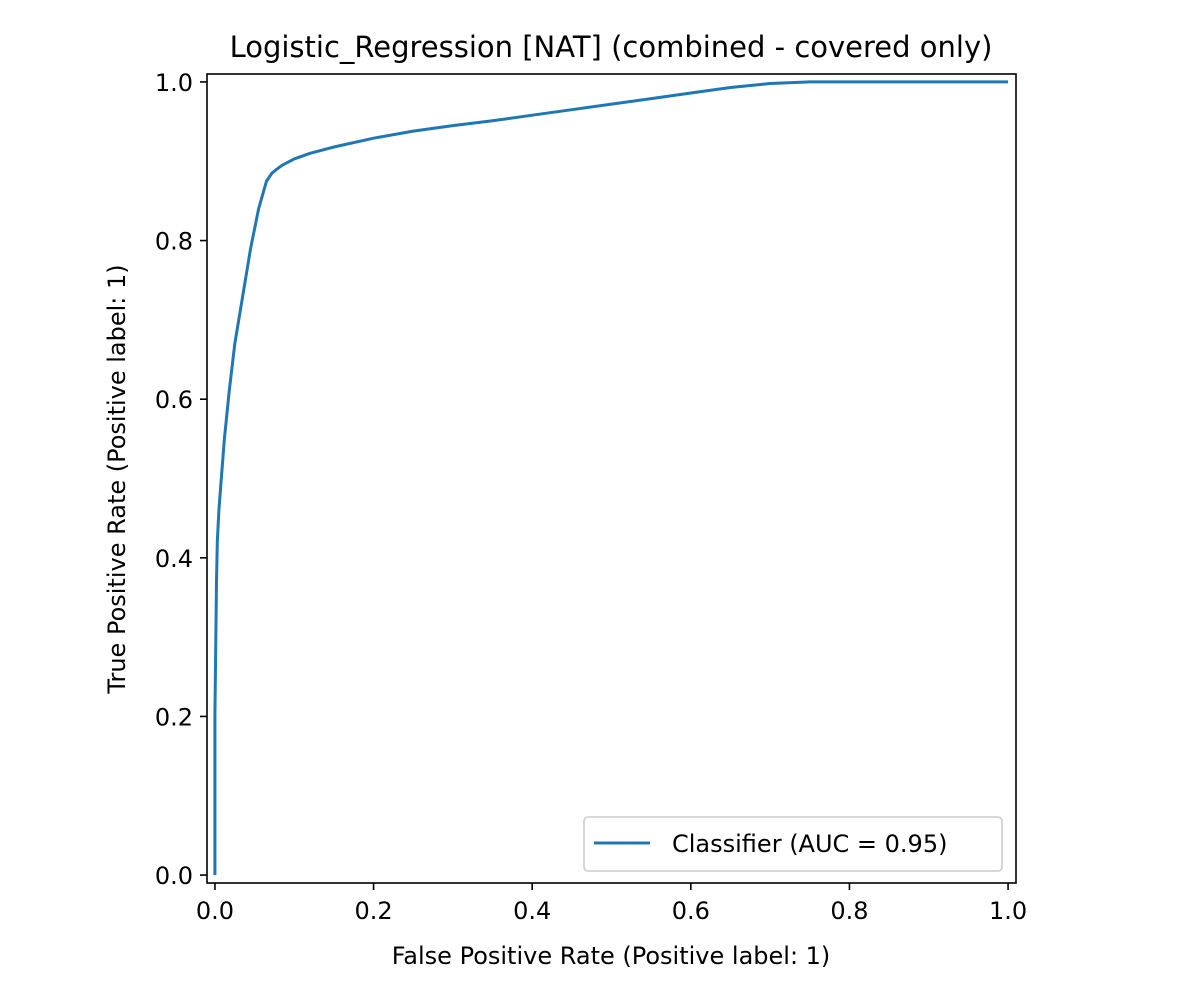 The image size is (1200, 1000). I want to click on y-tick-label: 0.6, so click(174, 400).